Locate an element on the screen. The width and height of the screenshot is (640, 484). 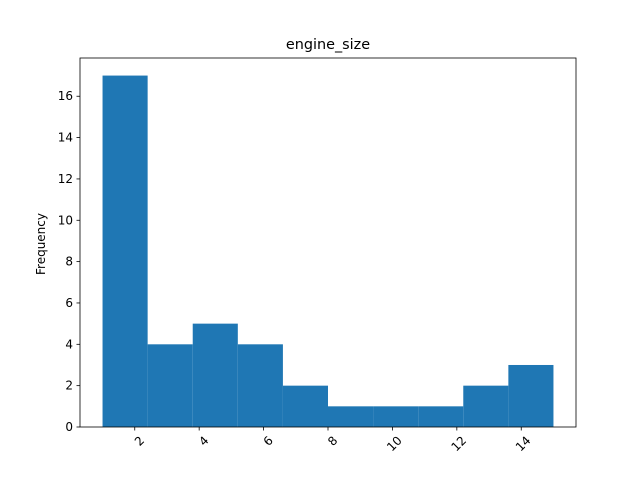
y-tick-label: 4 is located at coordinates (69, 344).